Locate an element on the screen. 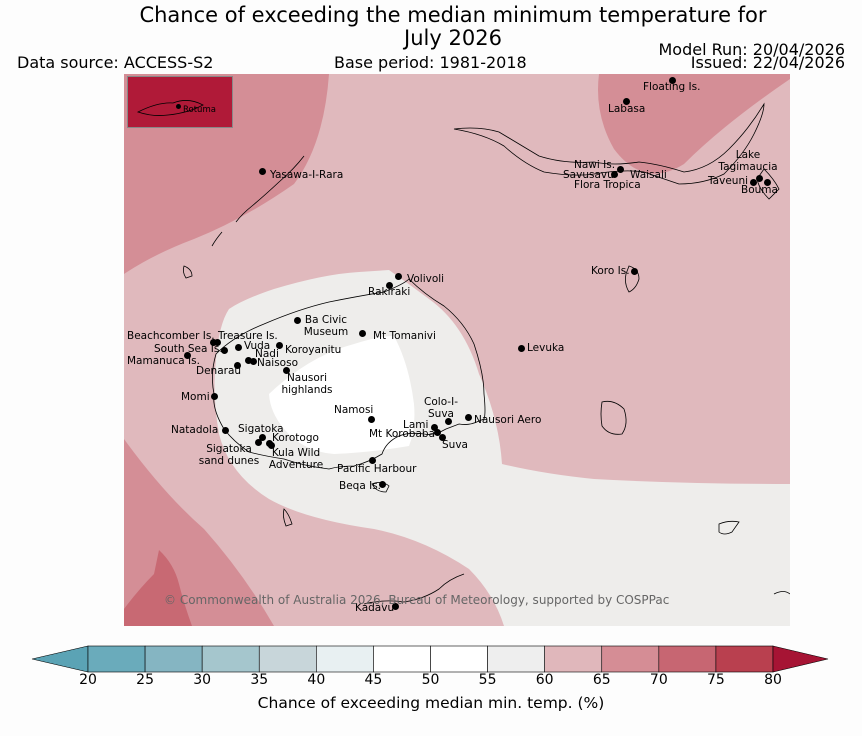  marker-beachcomber is located at coordinates (213, 342).